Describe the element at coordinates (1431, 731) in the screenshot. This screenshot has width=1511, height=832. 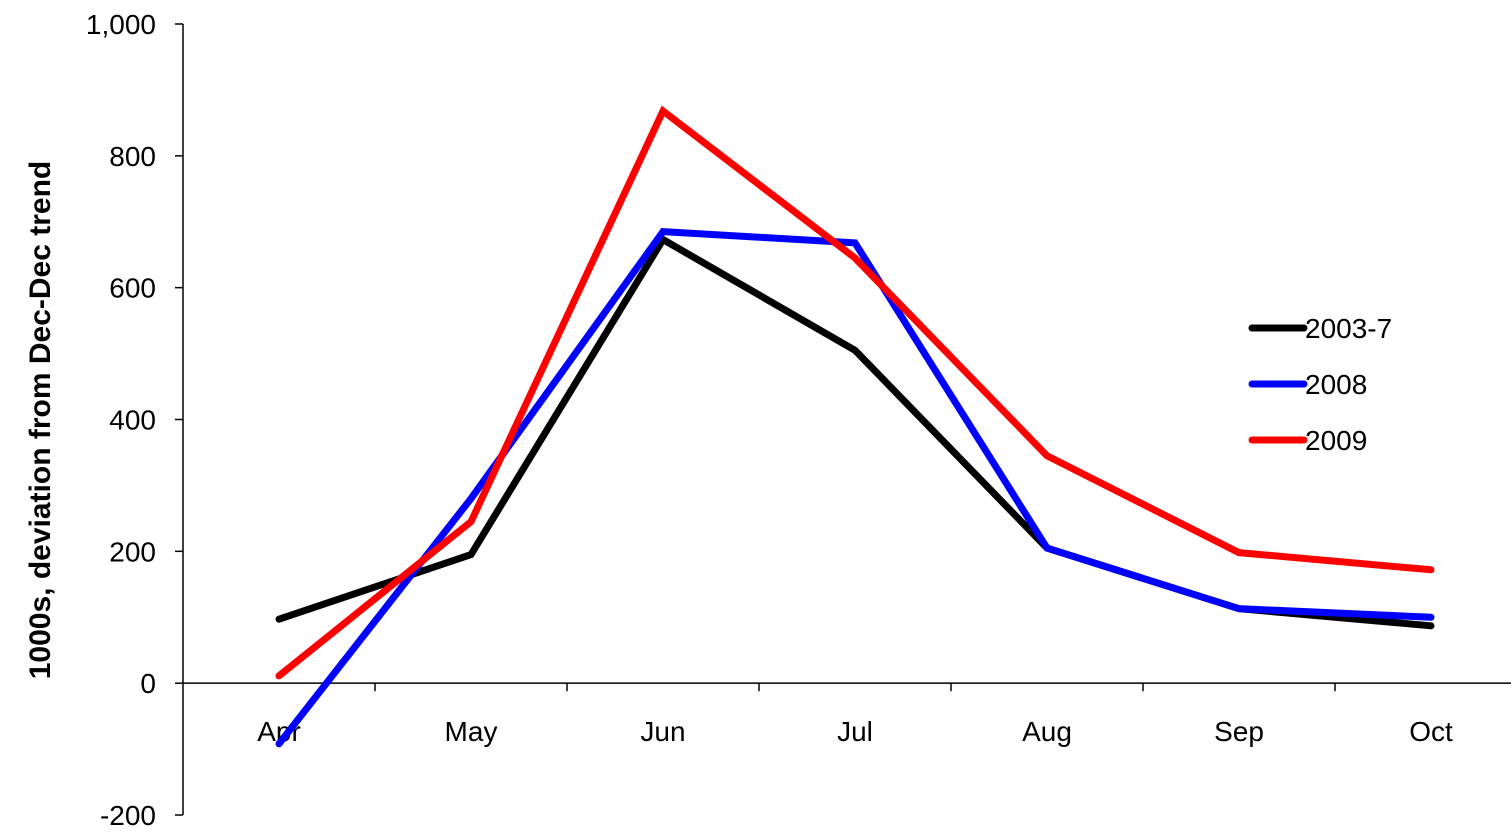
I see `x-tick-label: Oct` at that location.